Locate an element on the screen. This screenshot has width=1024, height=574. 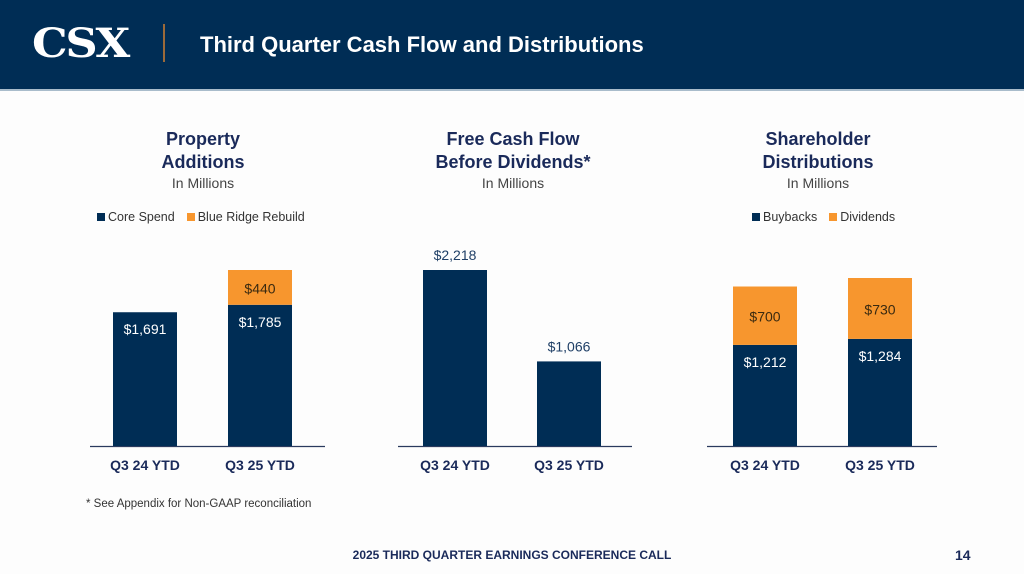
legend-label: Core Spend is located at coordinates (141, 217).